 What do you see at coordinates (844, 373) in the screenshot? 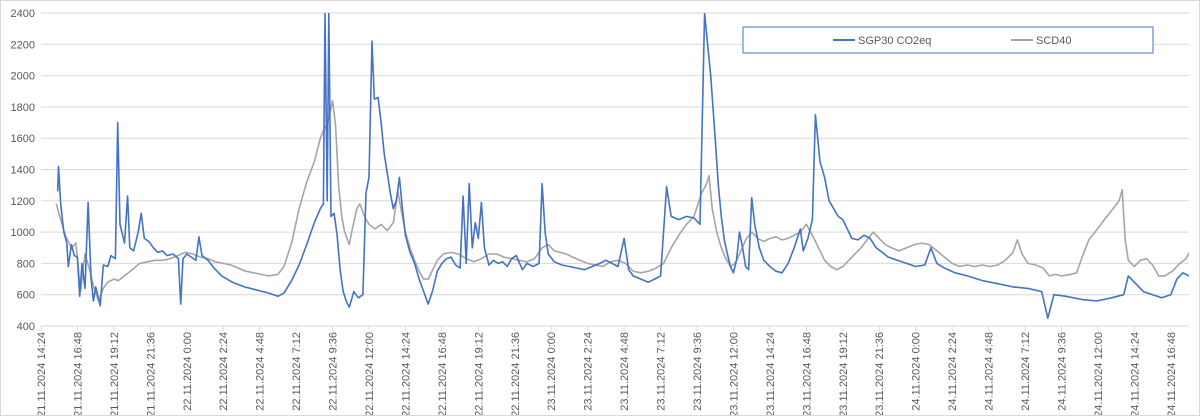
I see `x-tick-label: 23.11.2024 19:12` at bounding box center [844, 373].